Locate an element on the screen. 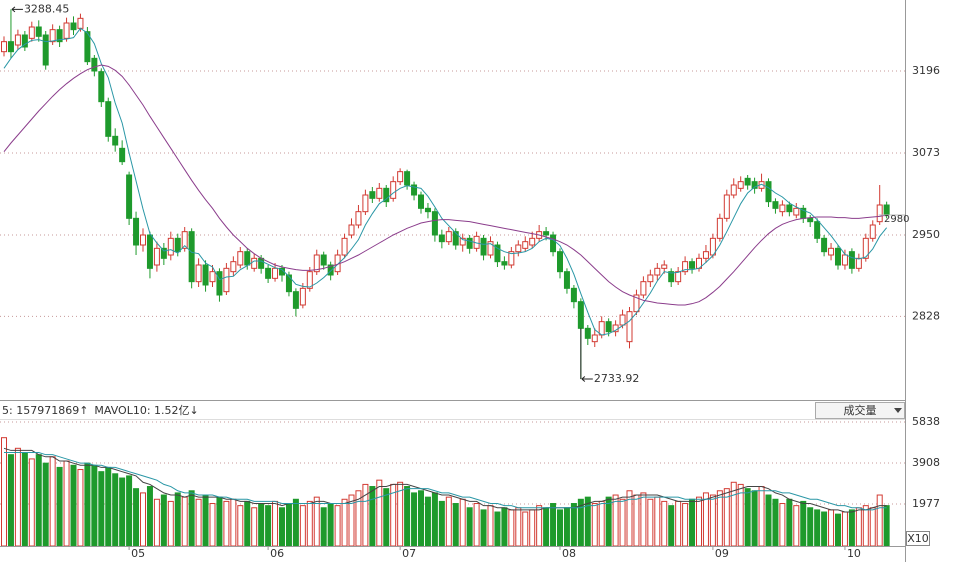 This screenshot has height=562, width=960. x-tick-label: 08 is located at coordinates (569, 553).